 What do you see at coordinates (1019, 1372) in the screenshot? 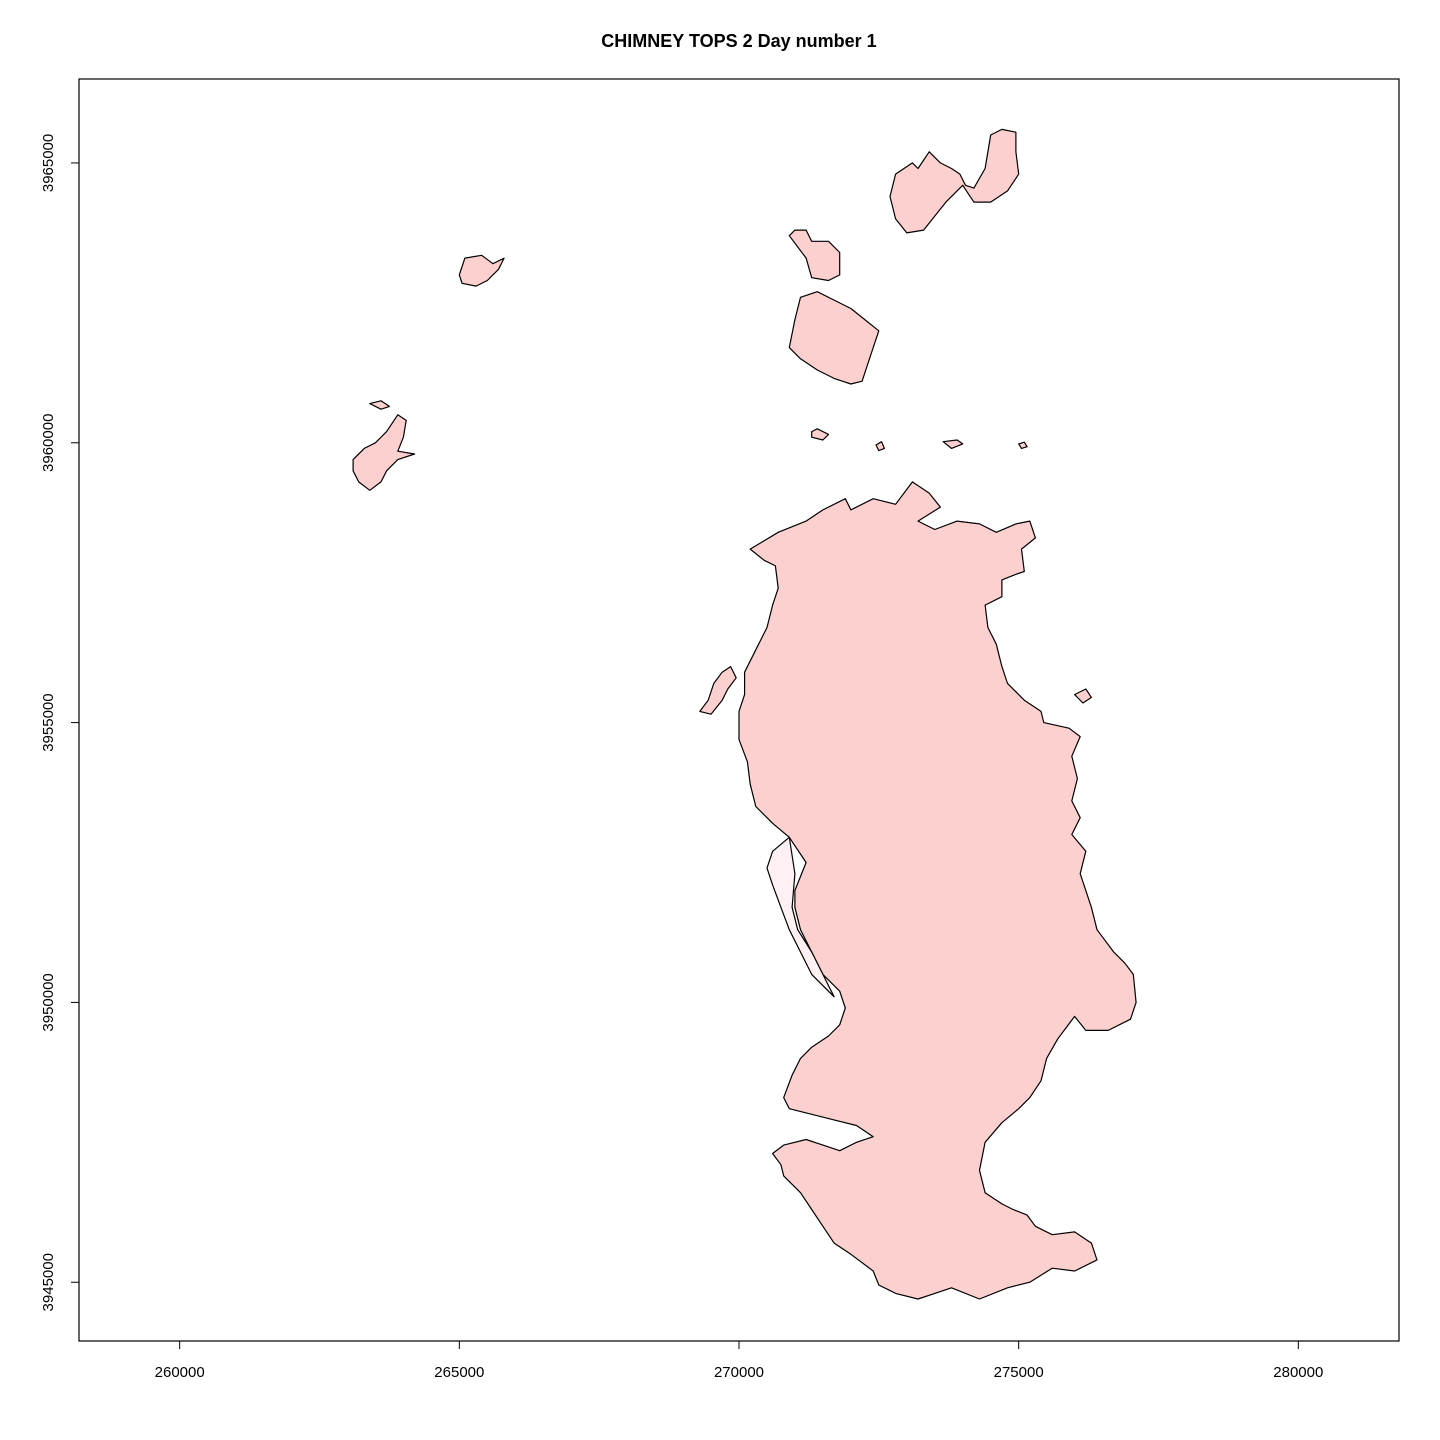
I see `x-tick-label: 275000` at bounding box center [1019, 1372].